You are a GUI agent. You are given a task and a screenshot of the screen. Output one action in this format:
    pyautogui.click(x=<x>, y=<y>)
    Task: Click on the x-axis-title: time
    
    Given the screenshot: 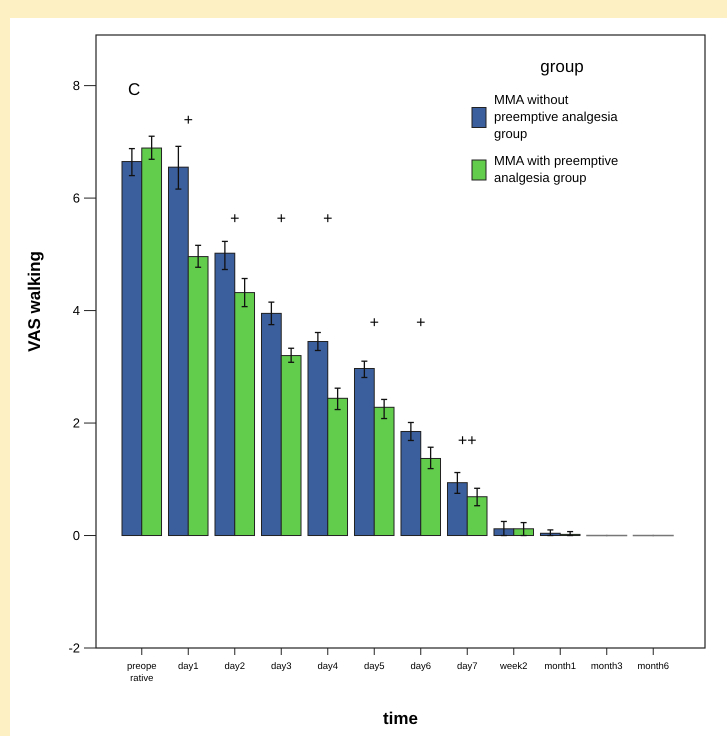 What is the action you would take?
    pyautogui.click(x=400, y=718)
    